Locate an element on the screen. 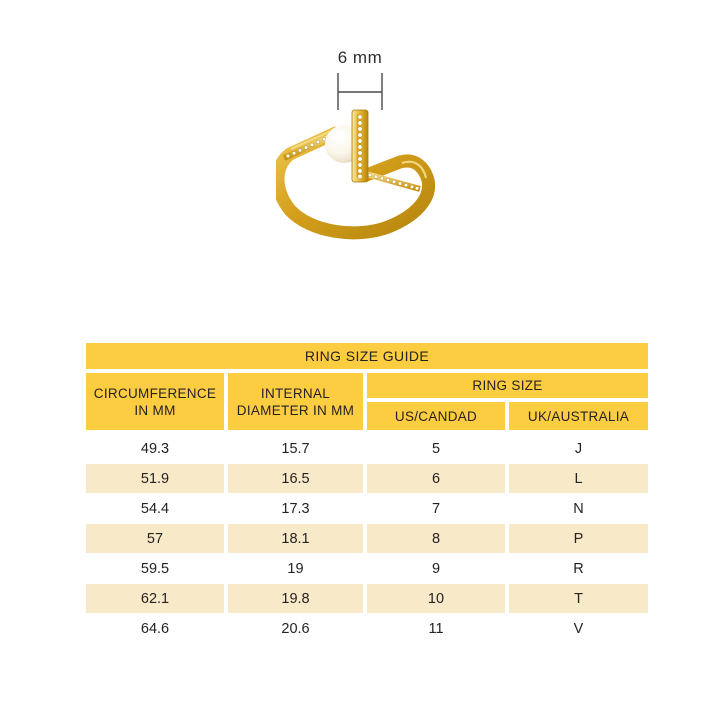  cell-us-size: 9 is located at coordinates (436, 568).